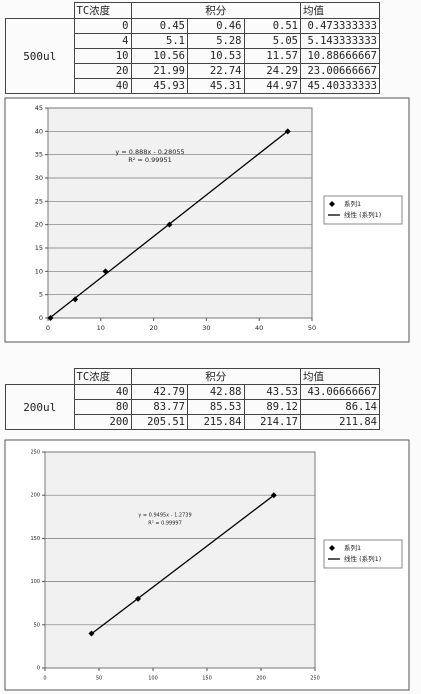 This screenshot has height=694, width=421. Describe the element at coordinates (216, 86) in the screenshot. I see `table-cell: 45.31` at that location.